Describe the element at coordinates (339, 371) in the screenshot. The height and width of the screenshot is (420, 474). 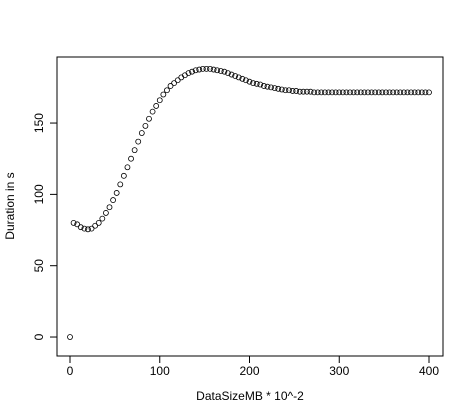
I see `x-tick-label: 300` at that location.